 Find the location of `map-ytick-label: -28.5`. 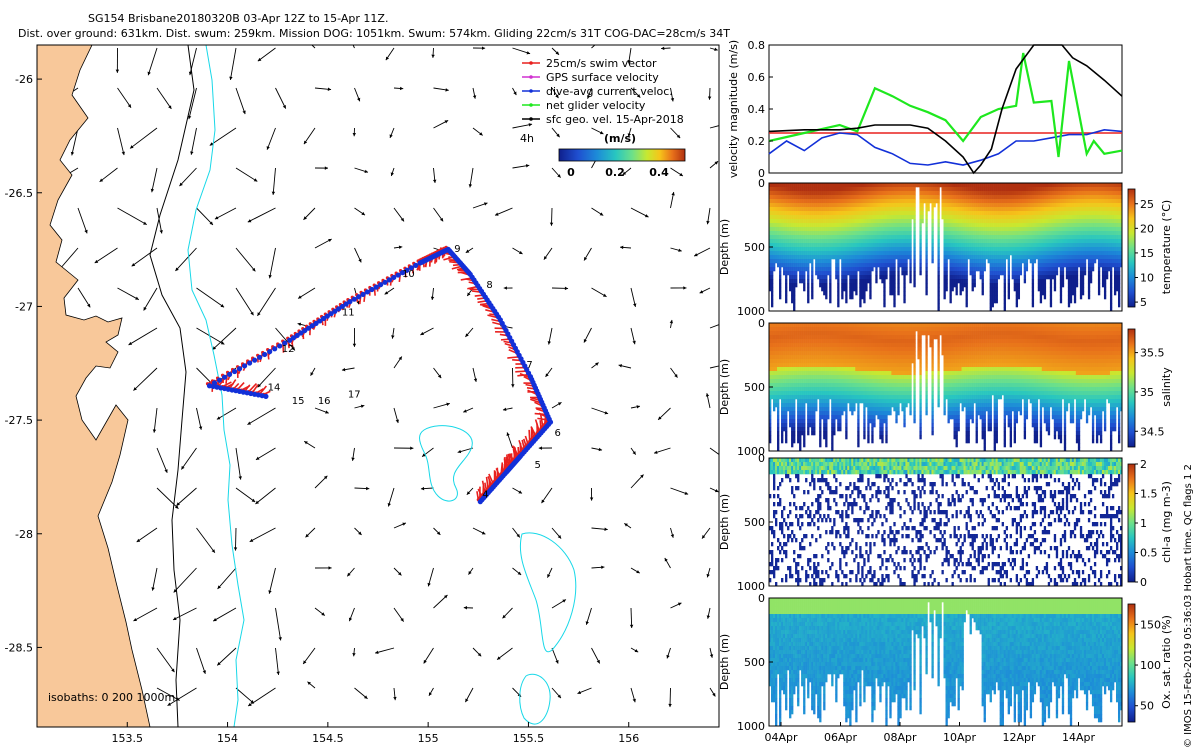

map-ytick-label: -28.5 is located at coordinates (19, 647).